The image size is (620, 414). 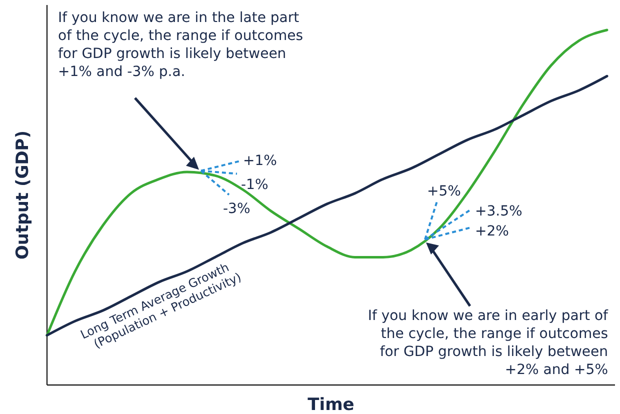 What do you see at coordinates (498, 211) in the screenshot?
I see `annotation: +3.5%` at bounding box center [498, 211].